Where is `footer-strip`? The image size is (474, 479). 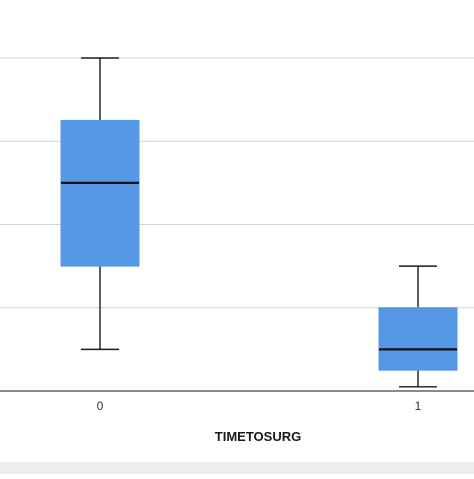
footer-strip is located at coordinates (237, 468).